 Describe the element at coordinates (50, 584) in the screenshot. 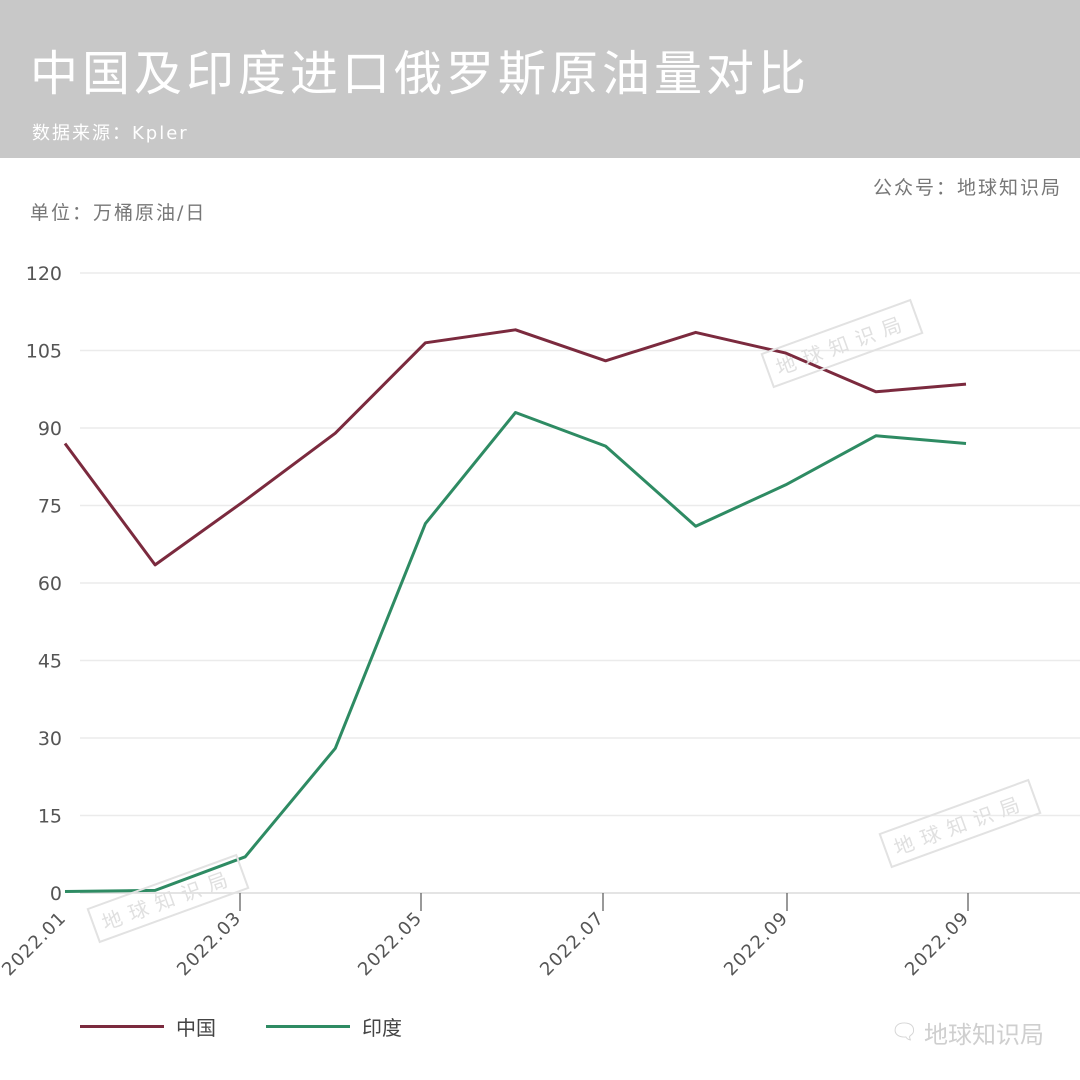

I see `y-tick-label: 60` at that location.